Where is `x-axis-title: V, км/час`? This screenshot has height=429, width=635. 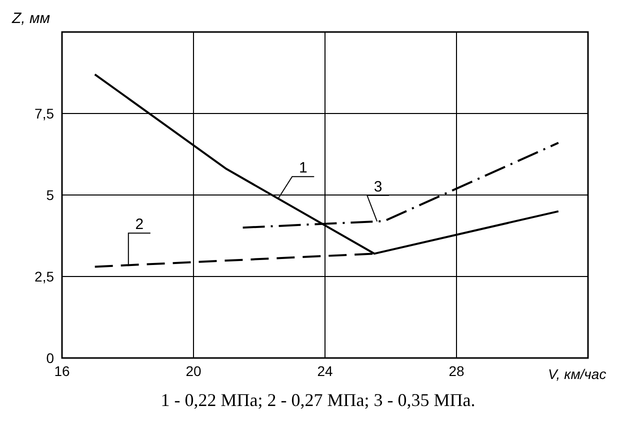
x-axis-title: V, км/час is located at coordinates (577, 374).